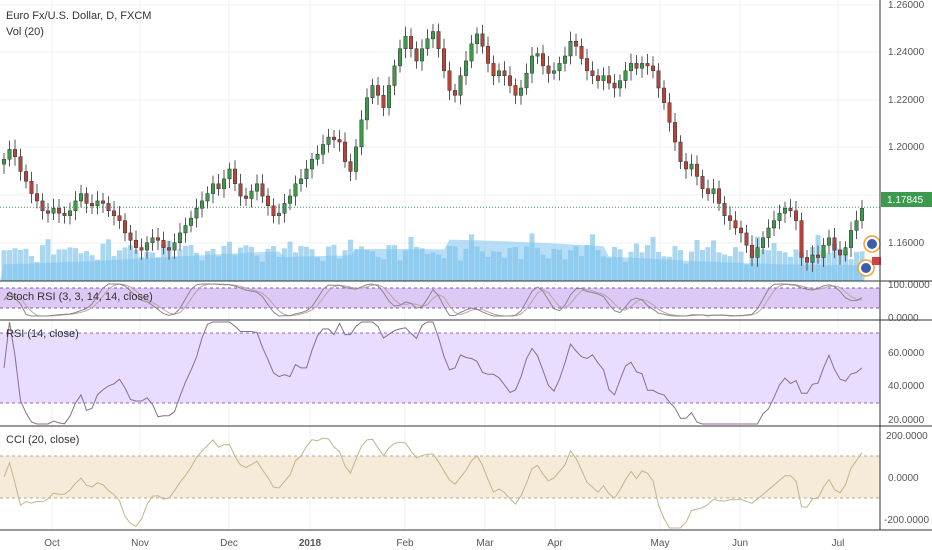 The image size is (932, 550). I want to click on rsi-axis: 60.0000 40.0000 20.0000, so click(906, 387).